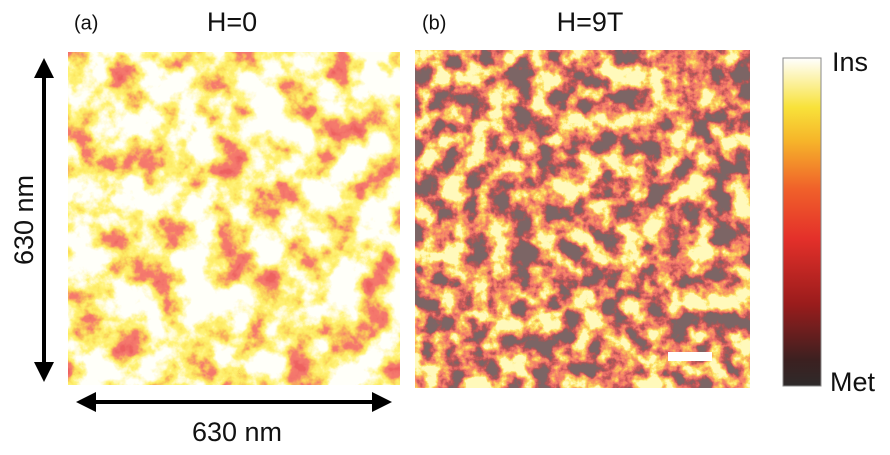 Image resolution: width=890 pixels, height=455 pixels. I want to click on colorbar-bottom-label: Met, so click(853, 382).